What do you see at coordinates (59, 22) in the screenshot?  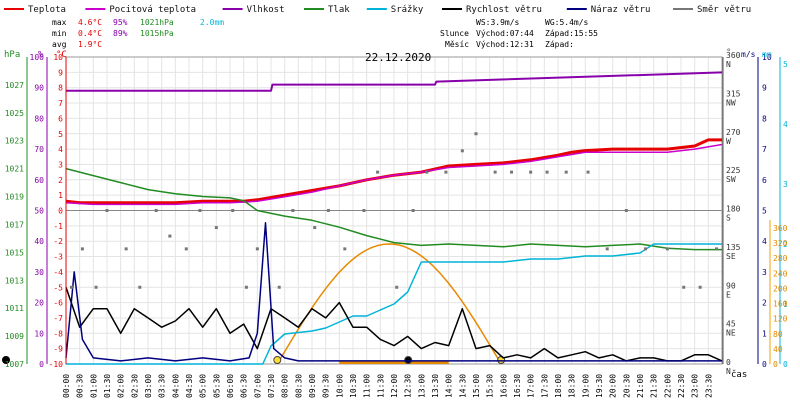 I see `stat-max-label: max` at bounding box center [59, 22].